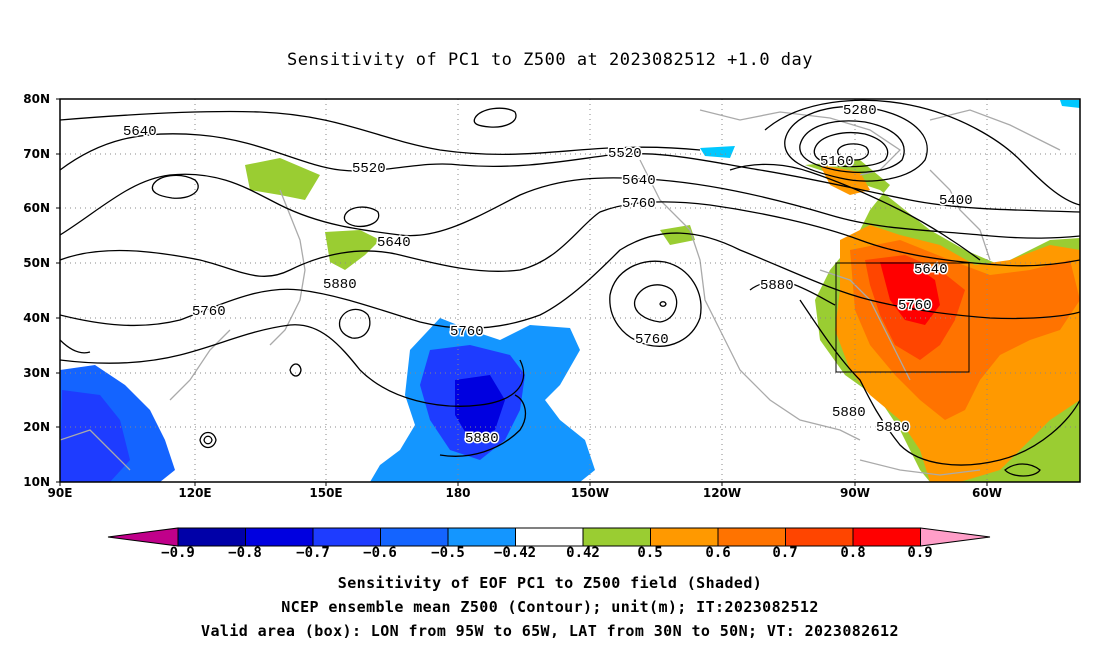 This screenshot has height=650, width=1100. Describe the element at coordinates (650, 553) in the screenshot. I see `colorbar-label: 0.5` at that location.